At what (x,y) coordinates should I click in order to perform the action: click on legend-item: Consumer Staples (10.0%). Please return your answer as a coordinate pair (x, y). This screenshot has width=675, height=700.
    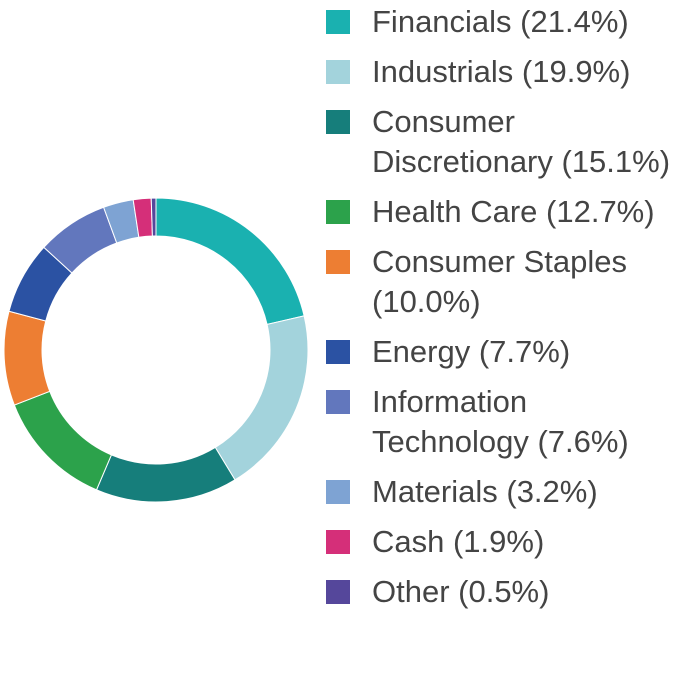
    Looking at the image, I should click on (500, 282).